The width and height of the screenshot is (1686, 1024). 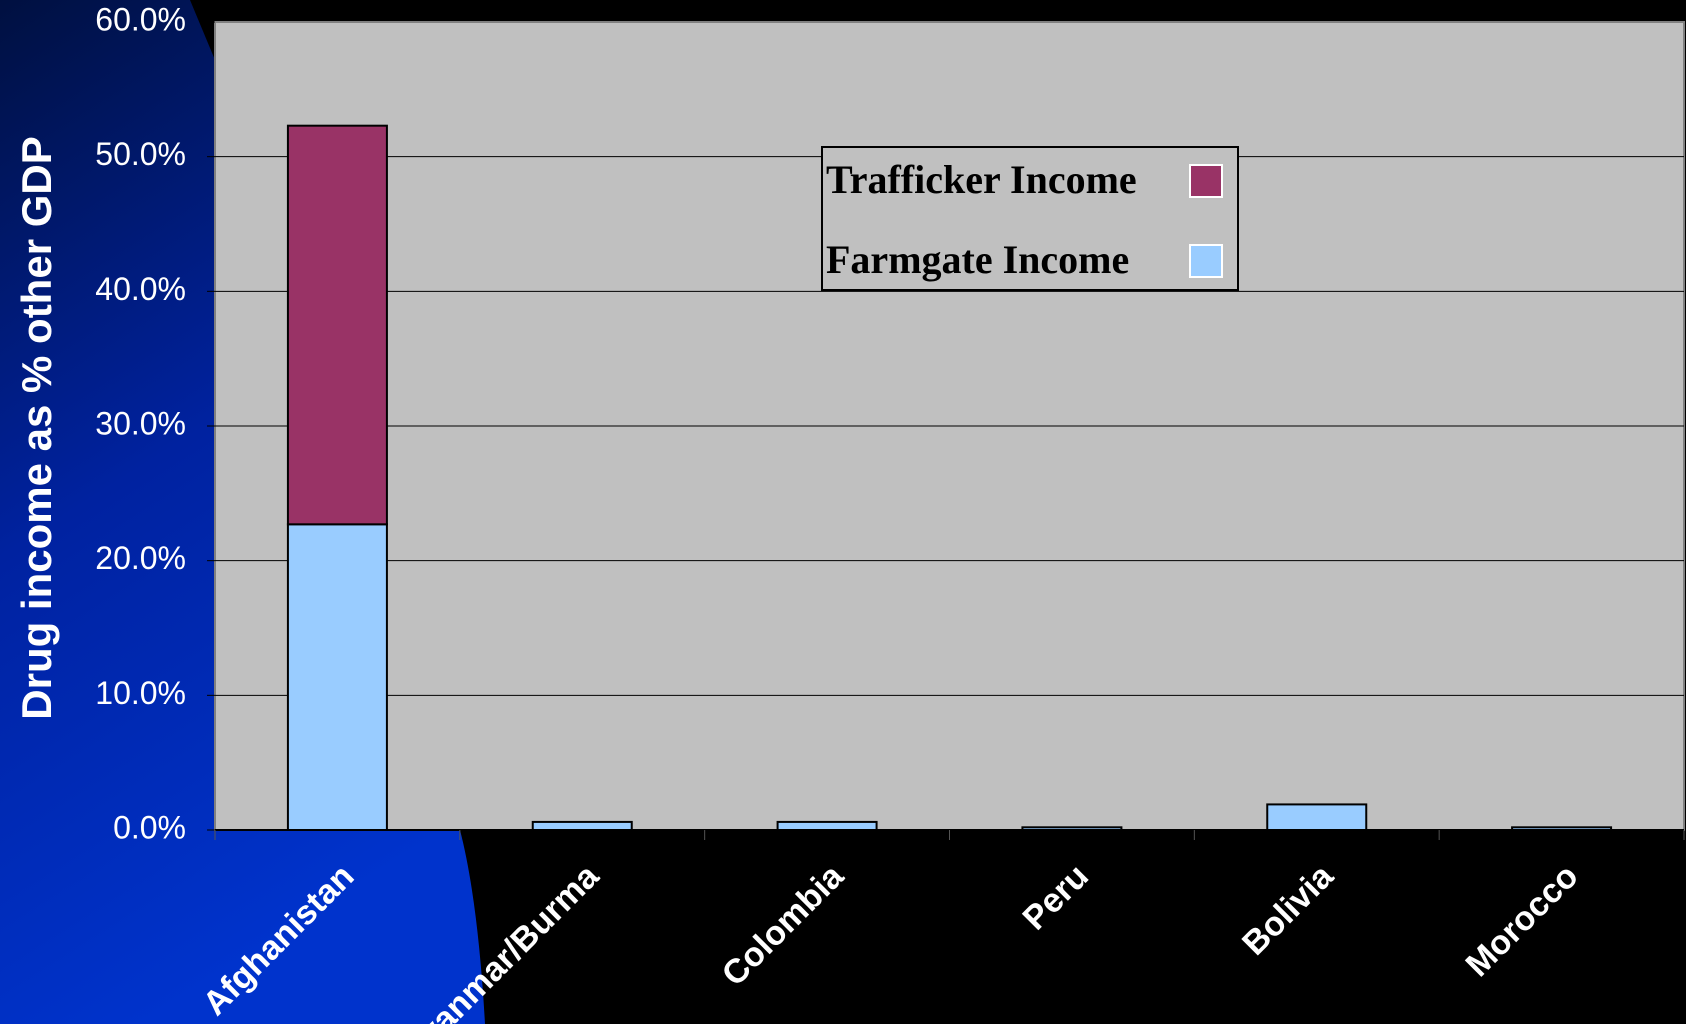 What do you see at coordinates (140, 558) in the screenshot?
I see `y-tick-label: 20.0%` at bounding box center [140, 558].